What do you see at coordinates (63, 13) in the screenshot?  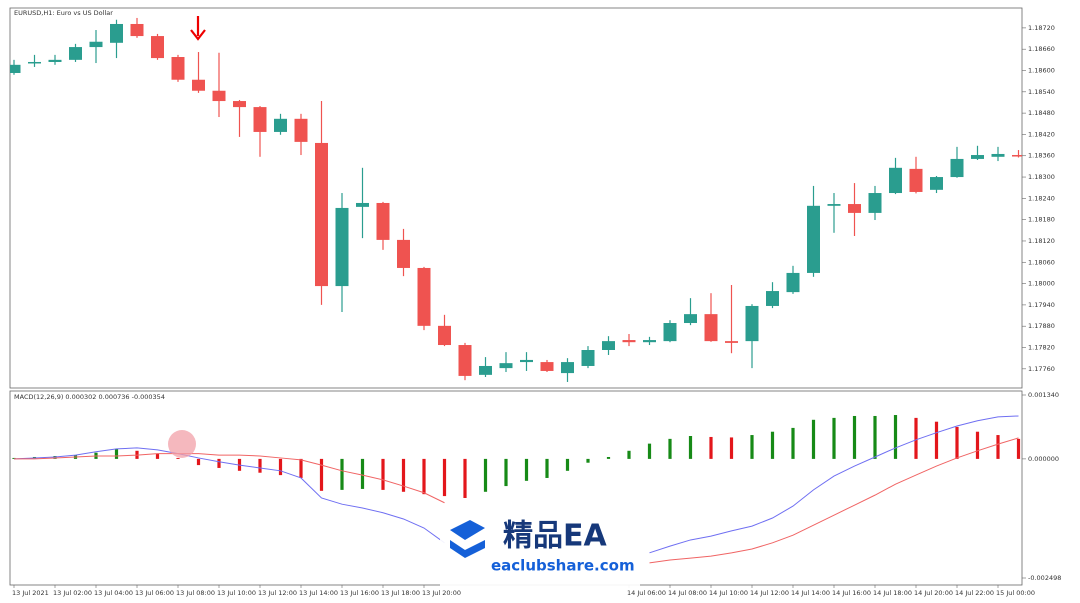 I see `chart-title: EURUSD,H1: Euro vs US Dollar` at bounding box center [63, 13].